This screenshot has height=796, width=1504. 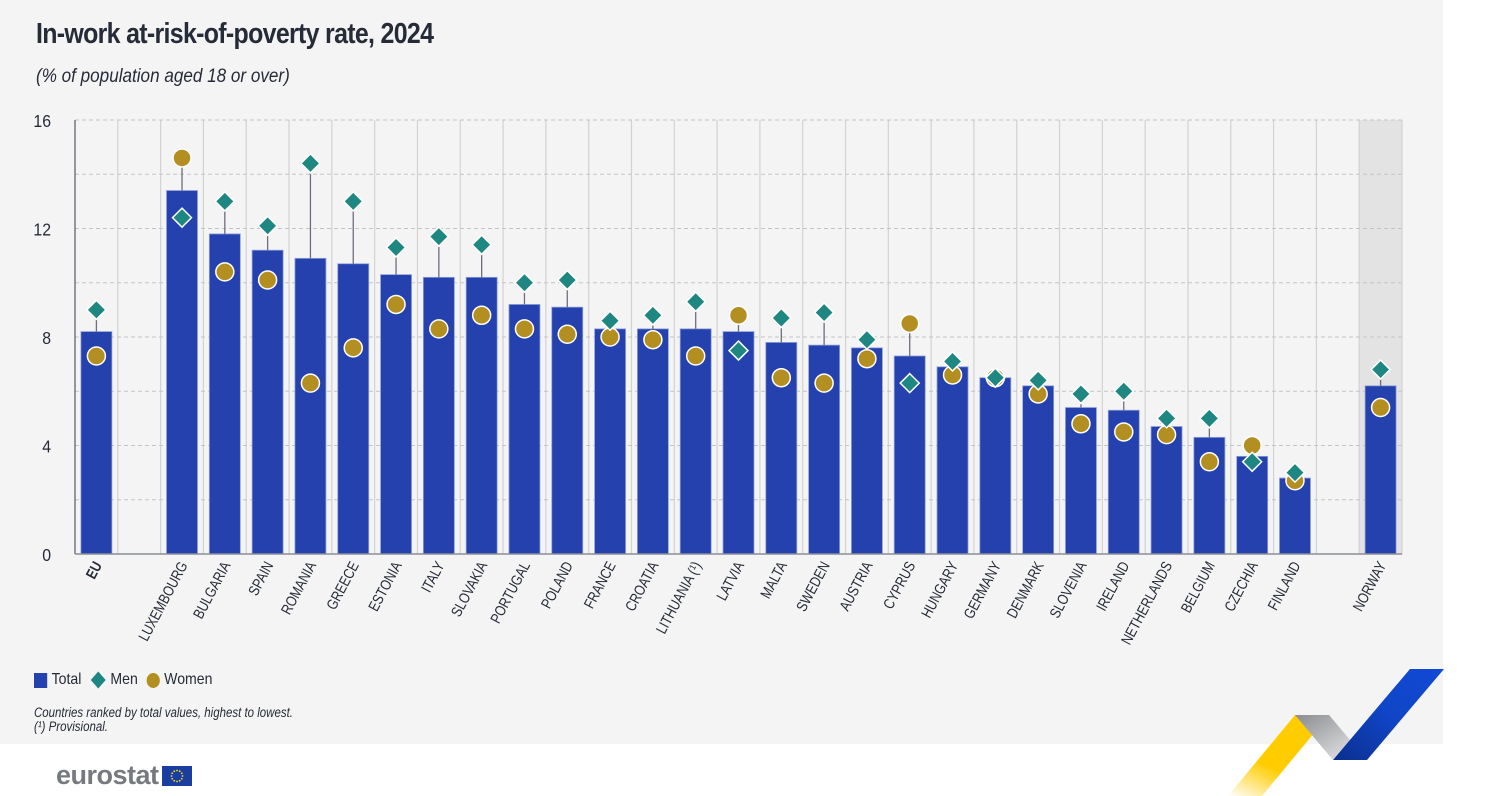 What do you see at coordinates (1198, 587) in the screenshot?
I see `x-tick-label: BELGIUM` at bounding box center [1198, 587].